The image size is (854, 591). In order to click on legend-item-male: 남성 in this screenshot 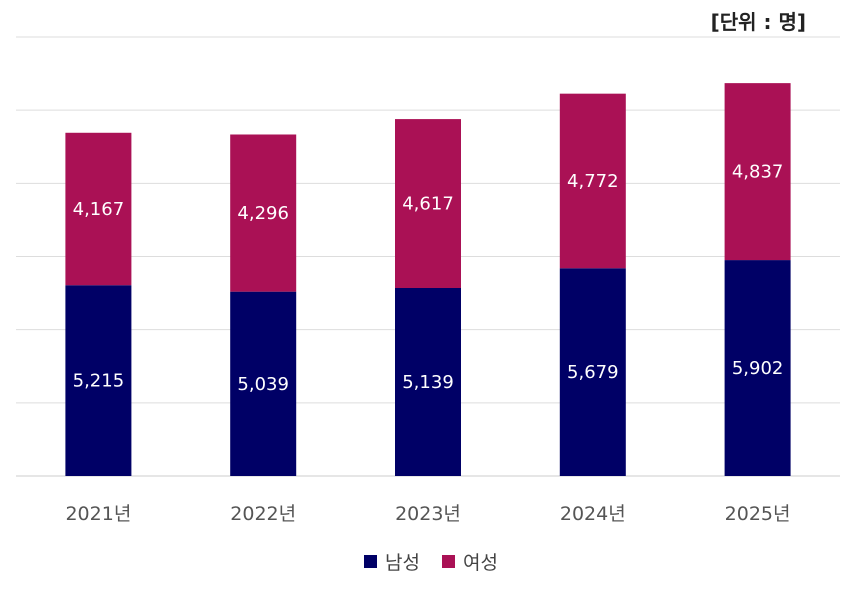, I will do `click(392, 561)`.